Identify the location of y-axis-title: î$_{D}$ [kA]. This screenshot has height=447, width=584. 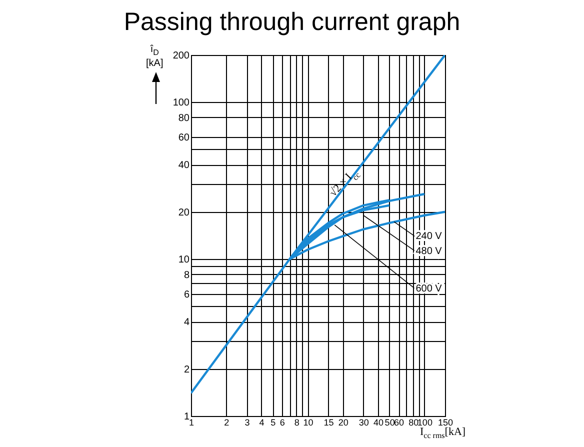
(155, 56).